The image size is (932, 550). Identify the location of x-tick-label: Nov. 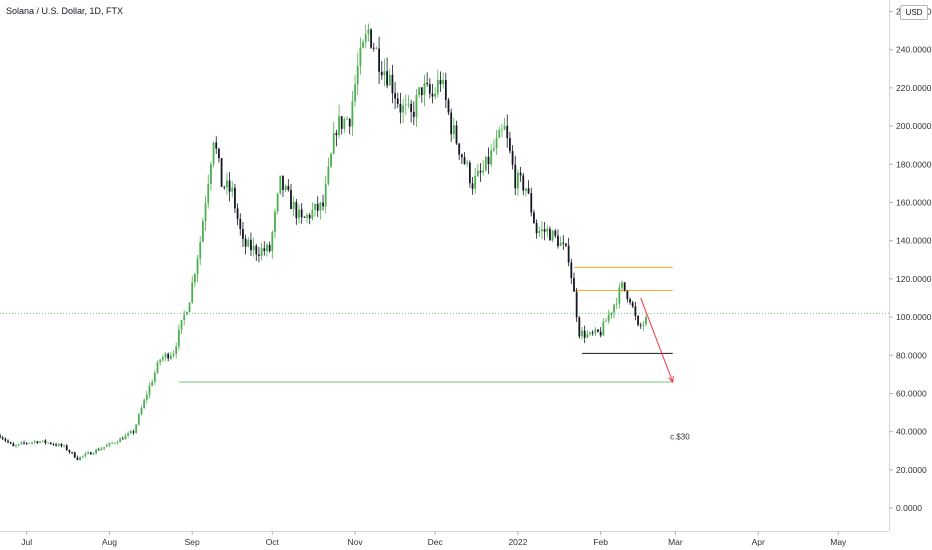
(356, 542).